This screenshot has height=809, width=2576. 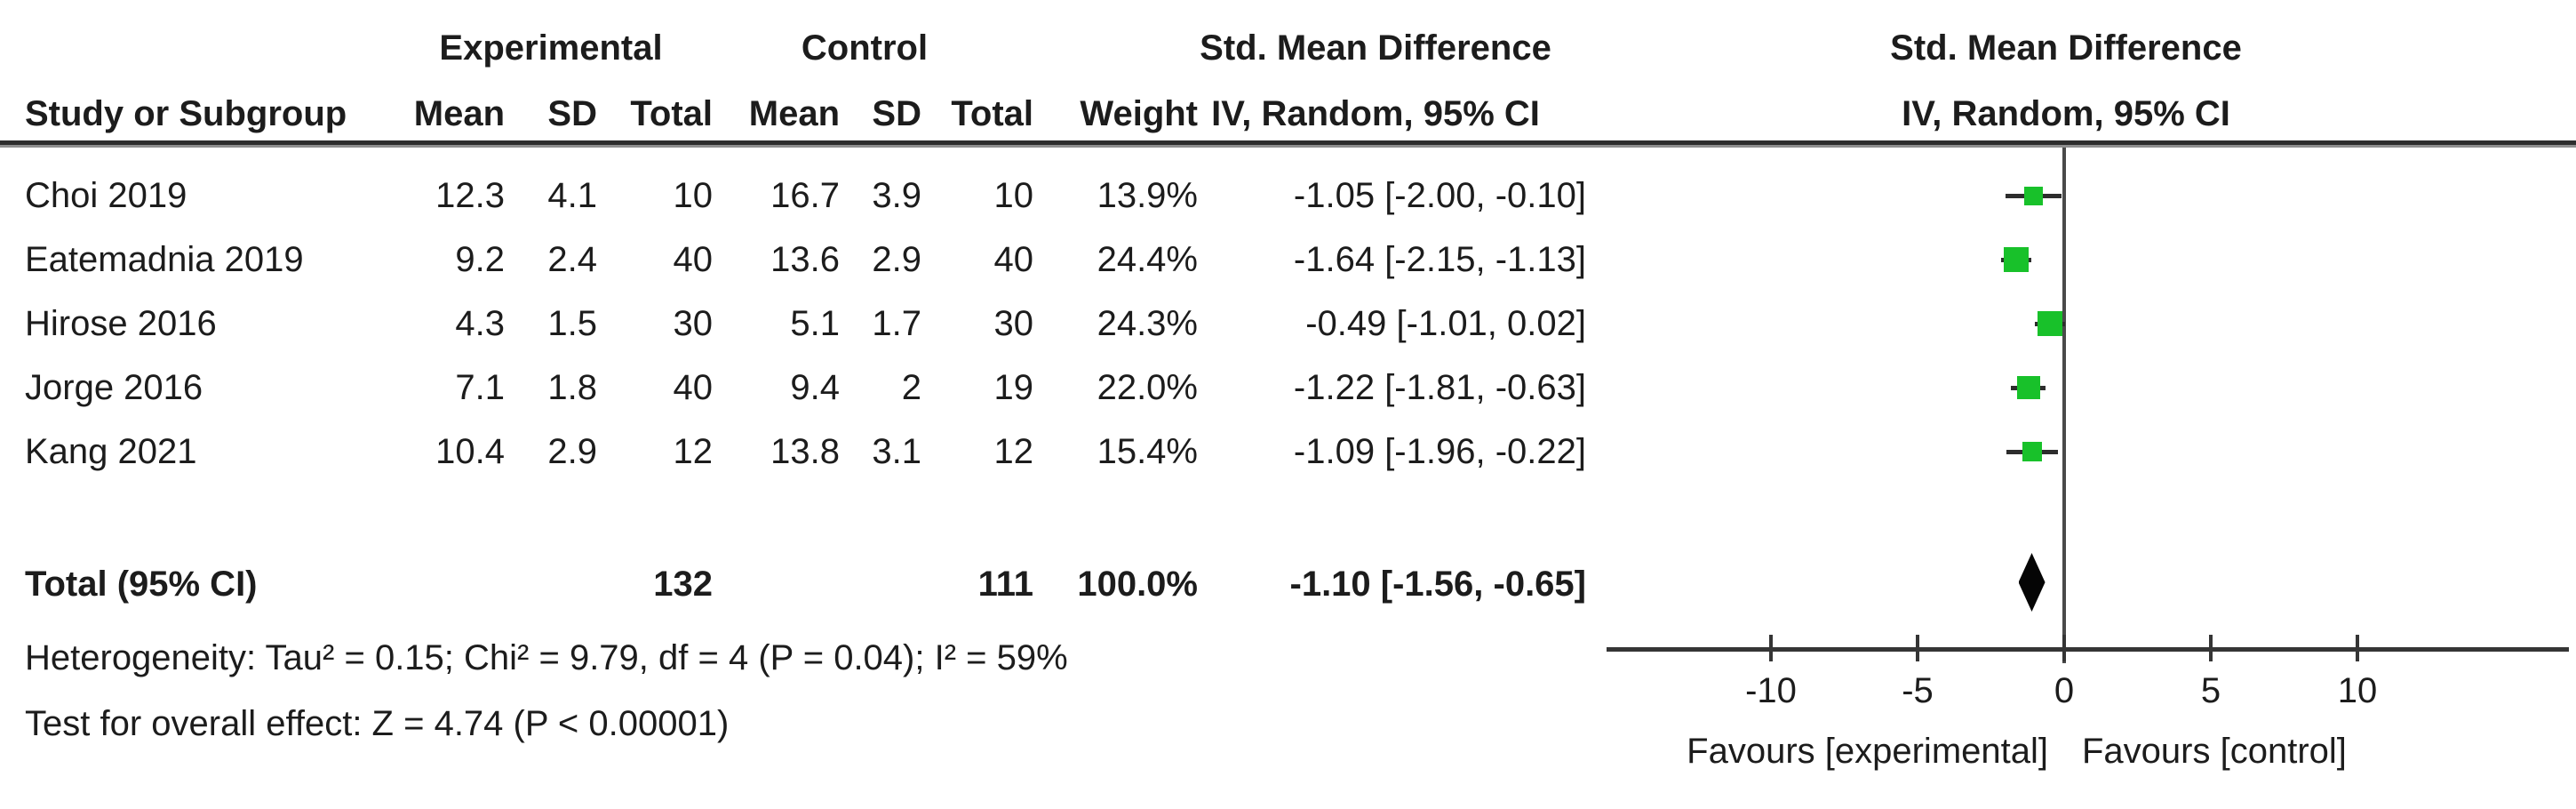 I want to click on total-e-cell: 12, so click(x=693, y=451).